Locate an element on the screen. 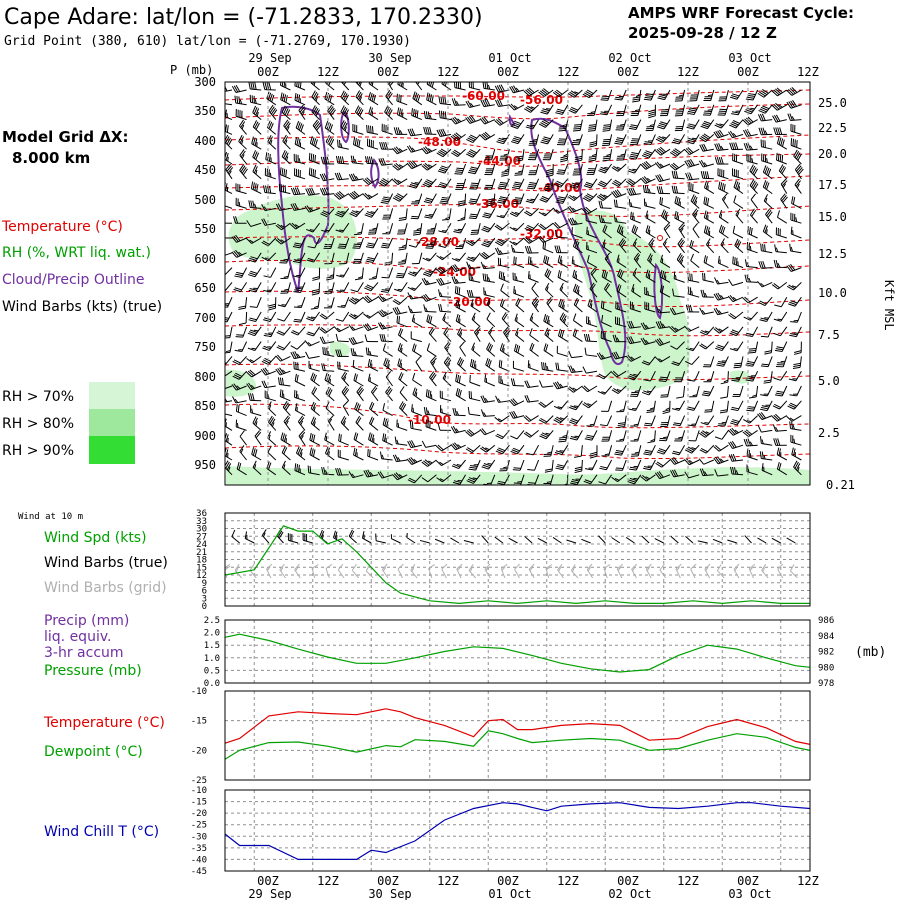  svg-text: 15.0 is located at coordinates (832, 217).